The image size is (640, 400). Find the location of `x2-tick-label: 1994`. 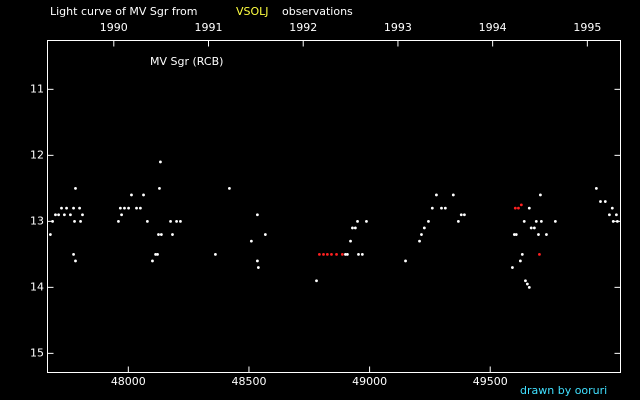

x2-tick-label: 1994 is located at coordinates (493, 27).